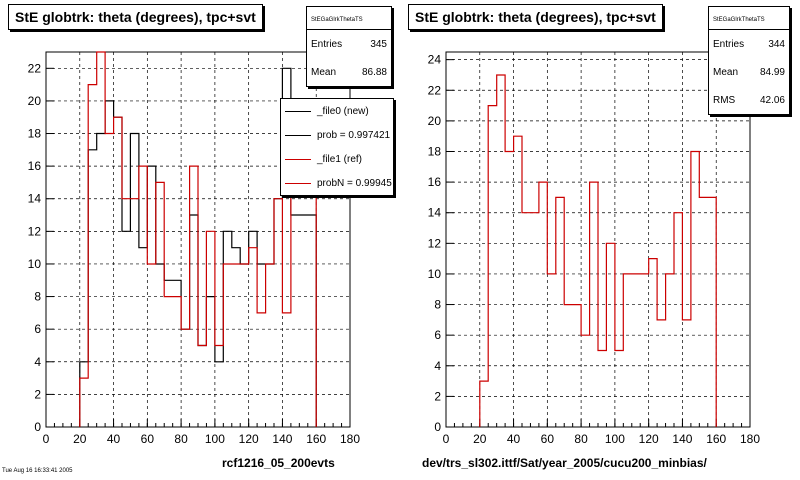 This screenshot has width=800, height=480. What do you see at coordinates (282, 439) in the screenshot?
I see `left-x-tick-label: 140` at bounding box center [282, 439].